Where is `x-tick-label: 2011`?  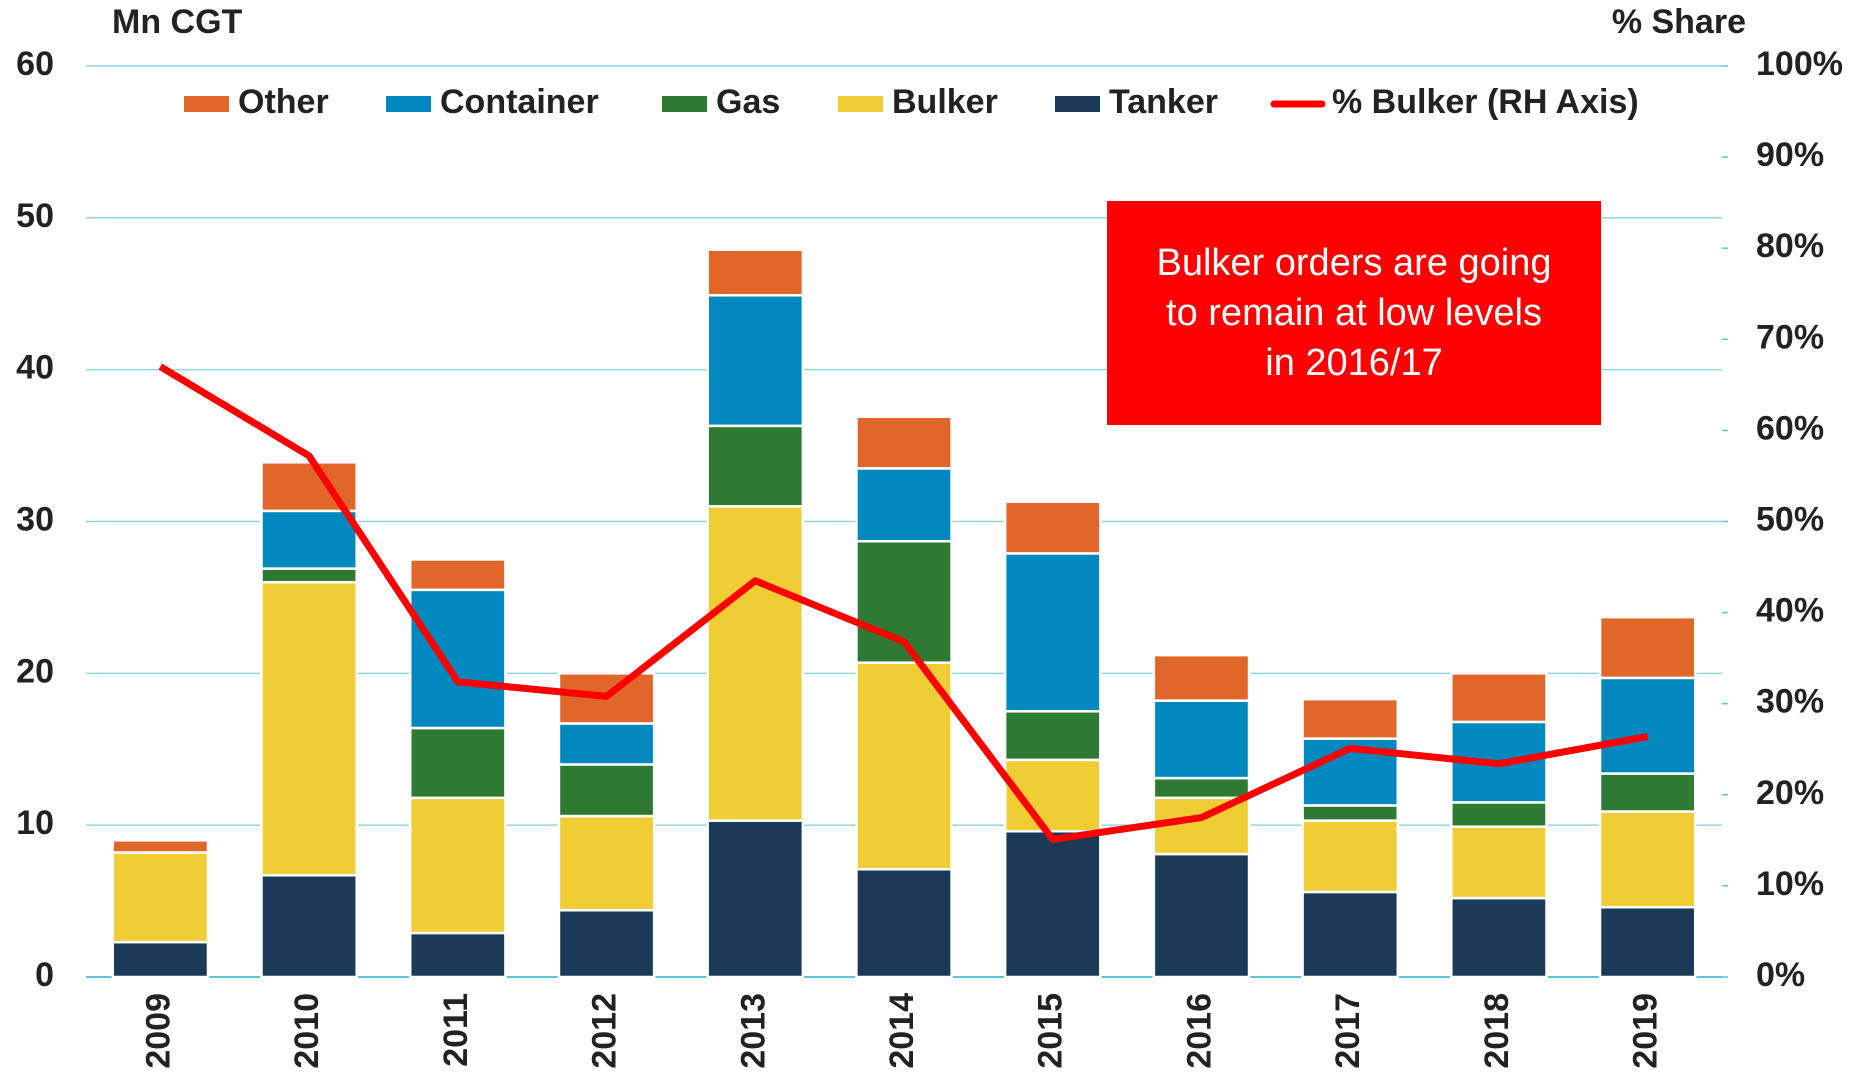
x-tick-label: 2011 is located at coordinates (456, 1030).